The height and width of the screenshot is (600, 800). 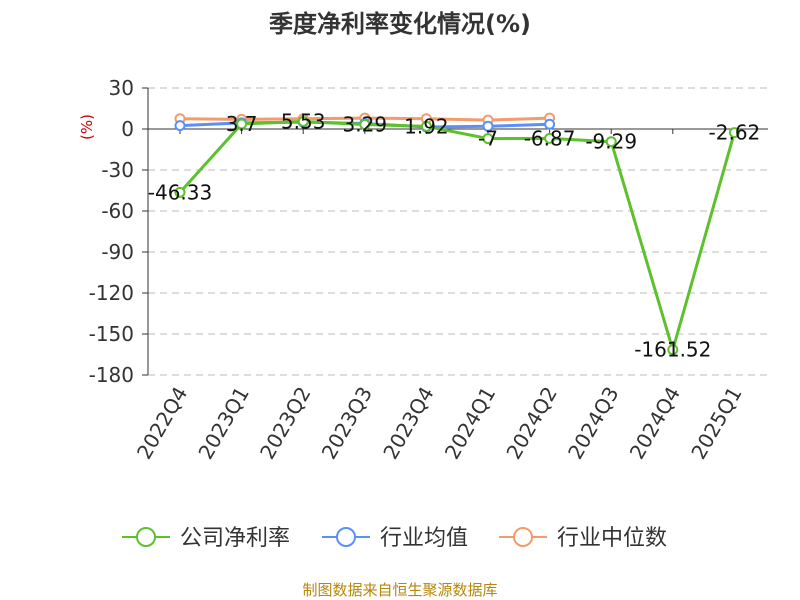 I want to click on legend-item: 行业中位数, so click(x=583, y=538).